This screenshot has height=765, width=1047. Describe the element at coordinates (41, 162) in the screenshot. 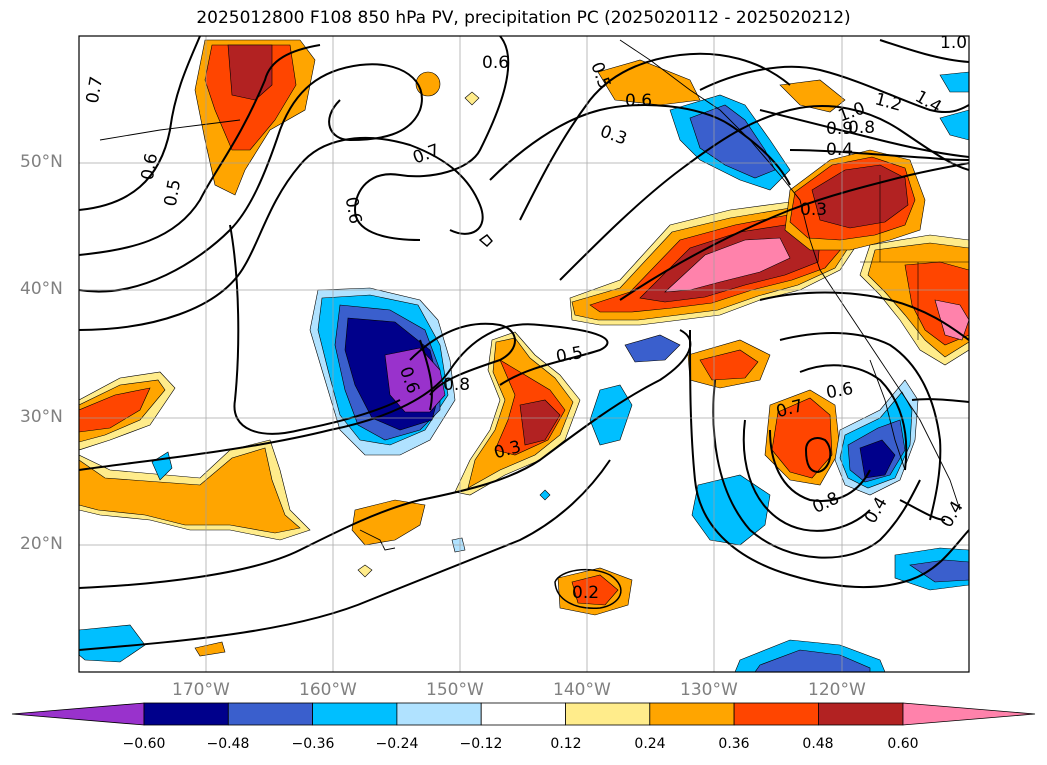

I see `lat-label-50n: 50°N` at that location.